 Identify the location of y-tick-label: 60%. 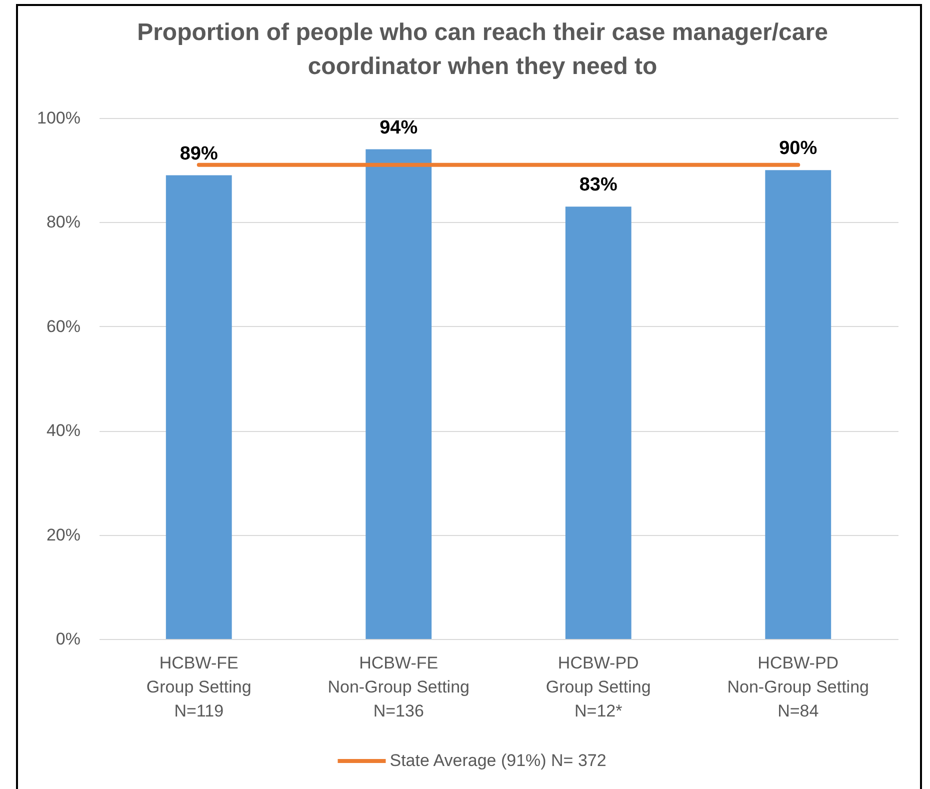
(63, 326).